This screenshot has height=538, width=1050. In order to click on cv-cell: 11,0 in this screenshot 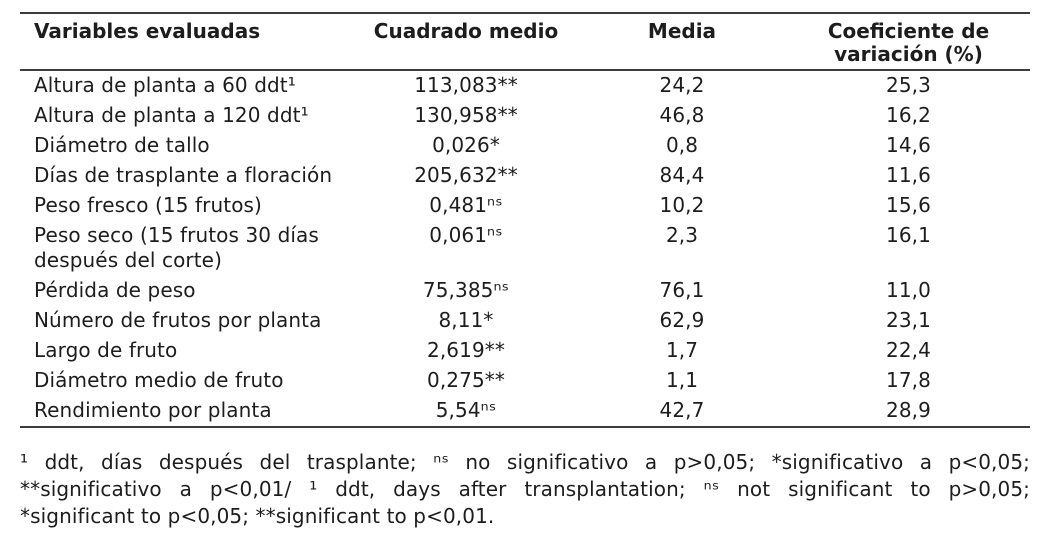, I will do `click(908, 290)`.